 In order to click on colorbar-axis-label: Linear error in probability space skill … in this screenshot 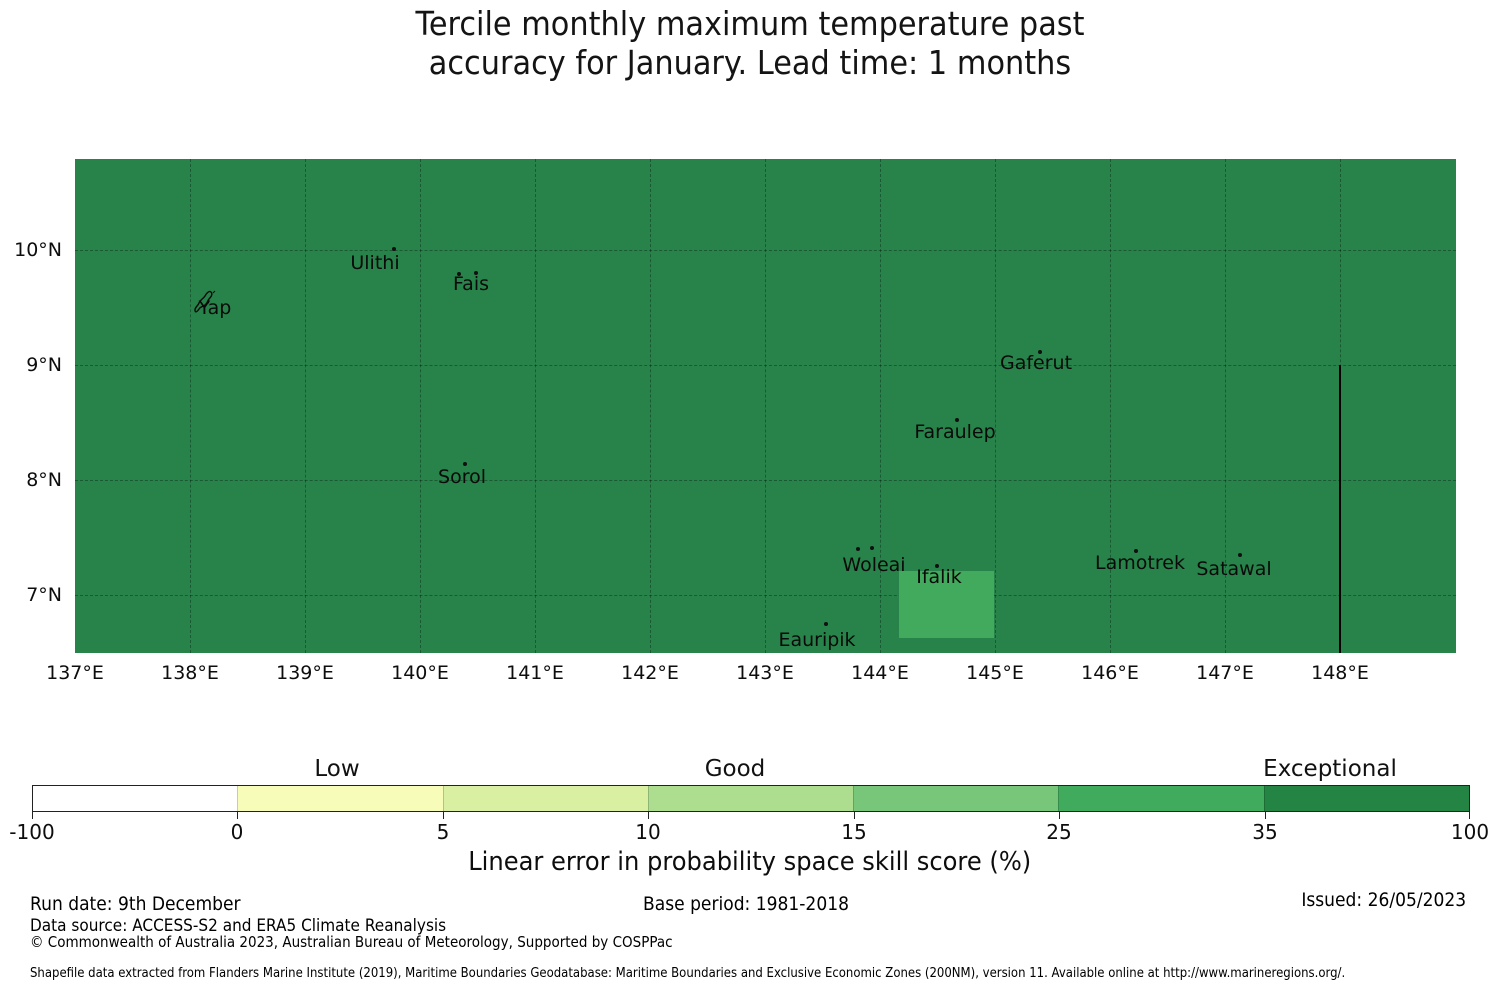, I will do `click(750, 862)`.